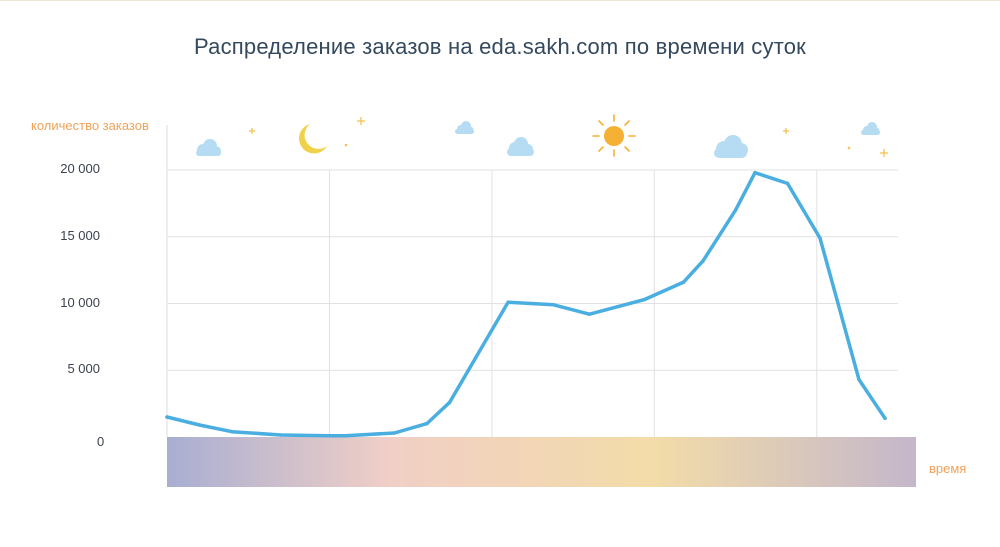 The height and width of the screenshot is (547, 1000). What do you see at coordinates (614, 135) in the screenshot?
I see `sun-icon` at bounding box center [614, 135].